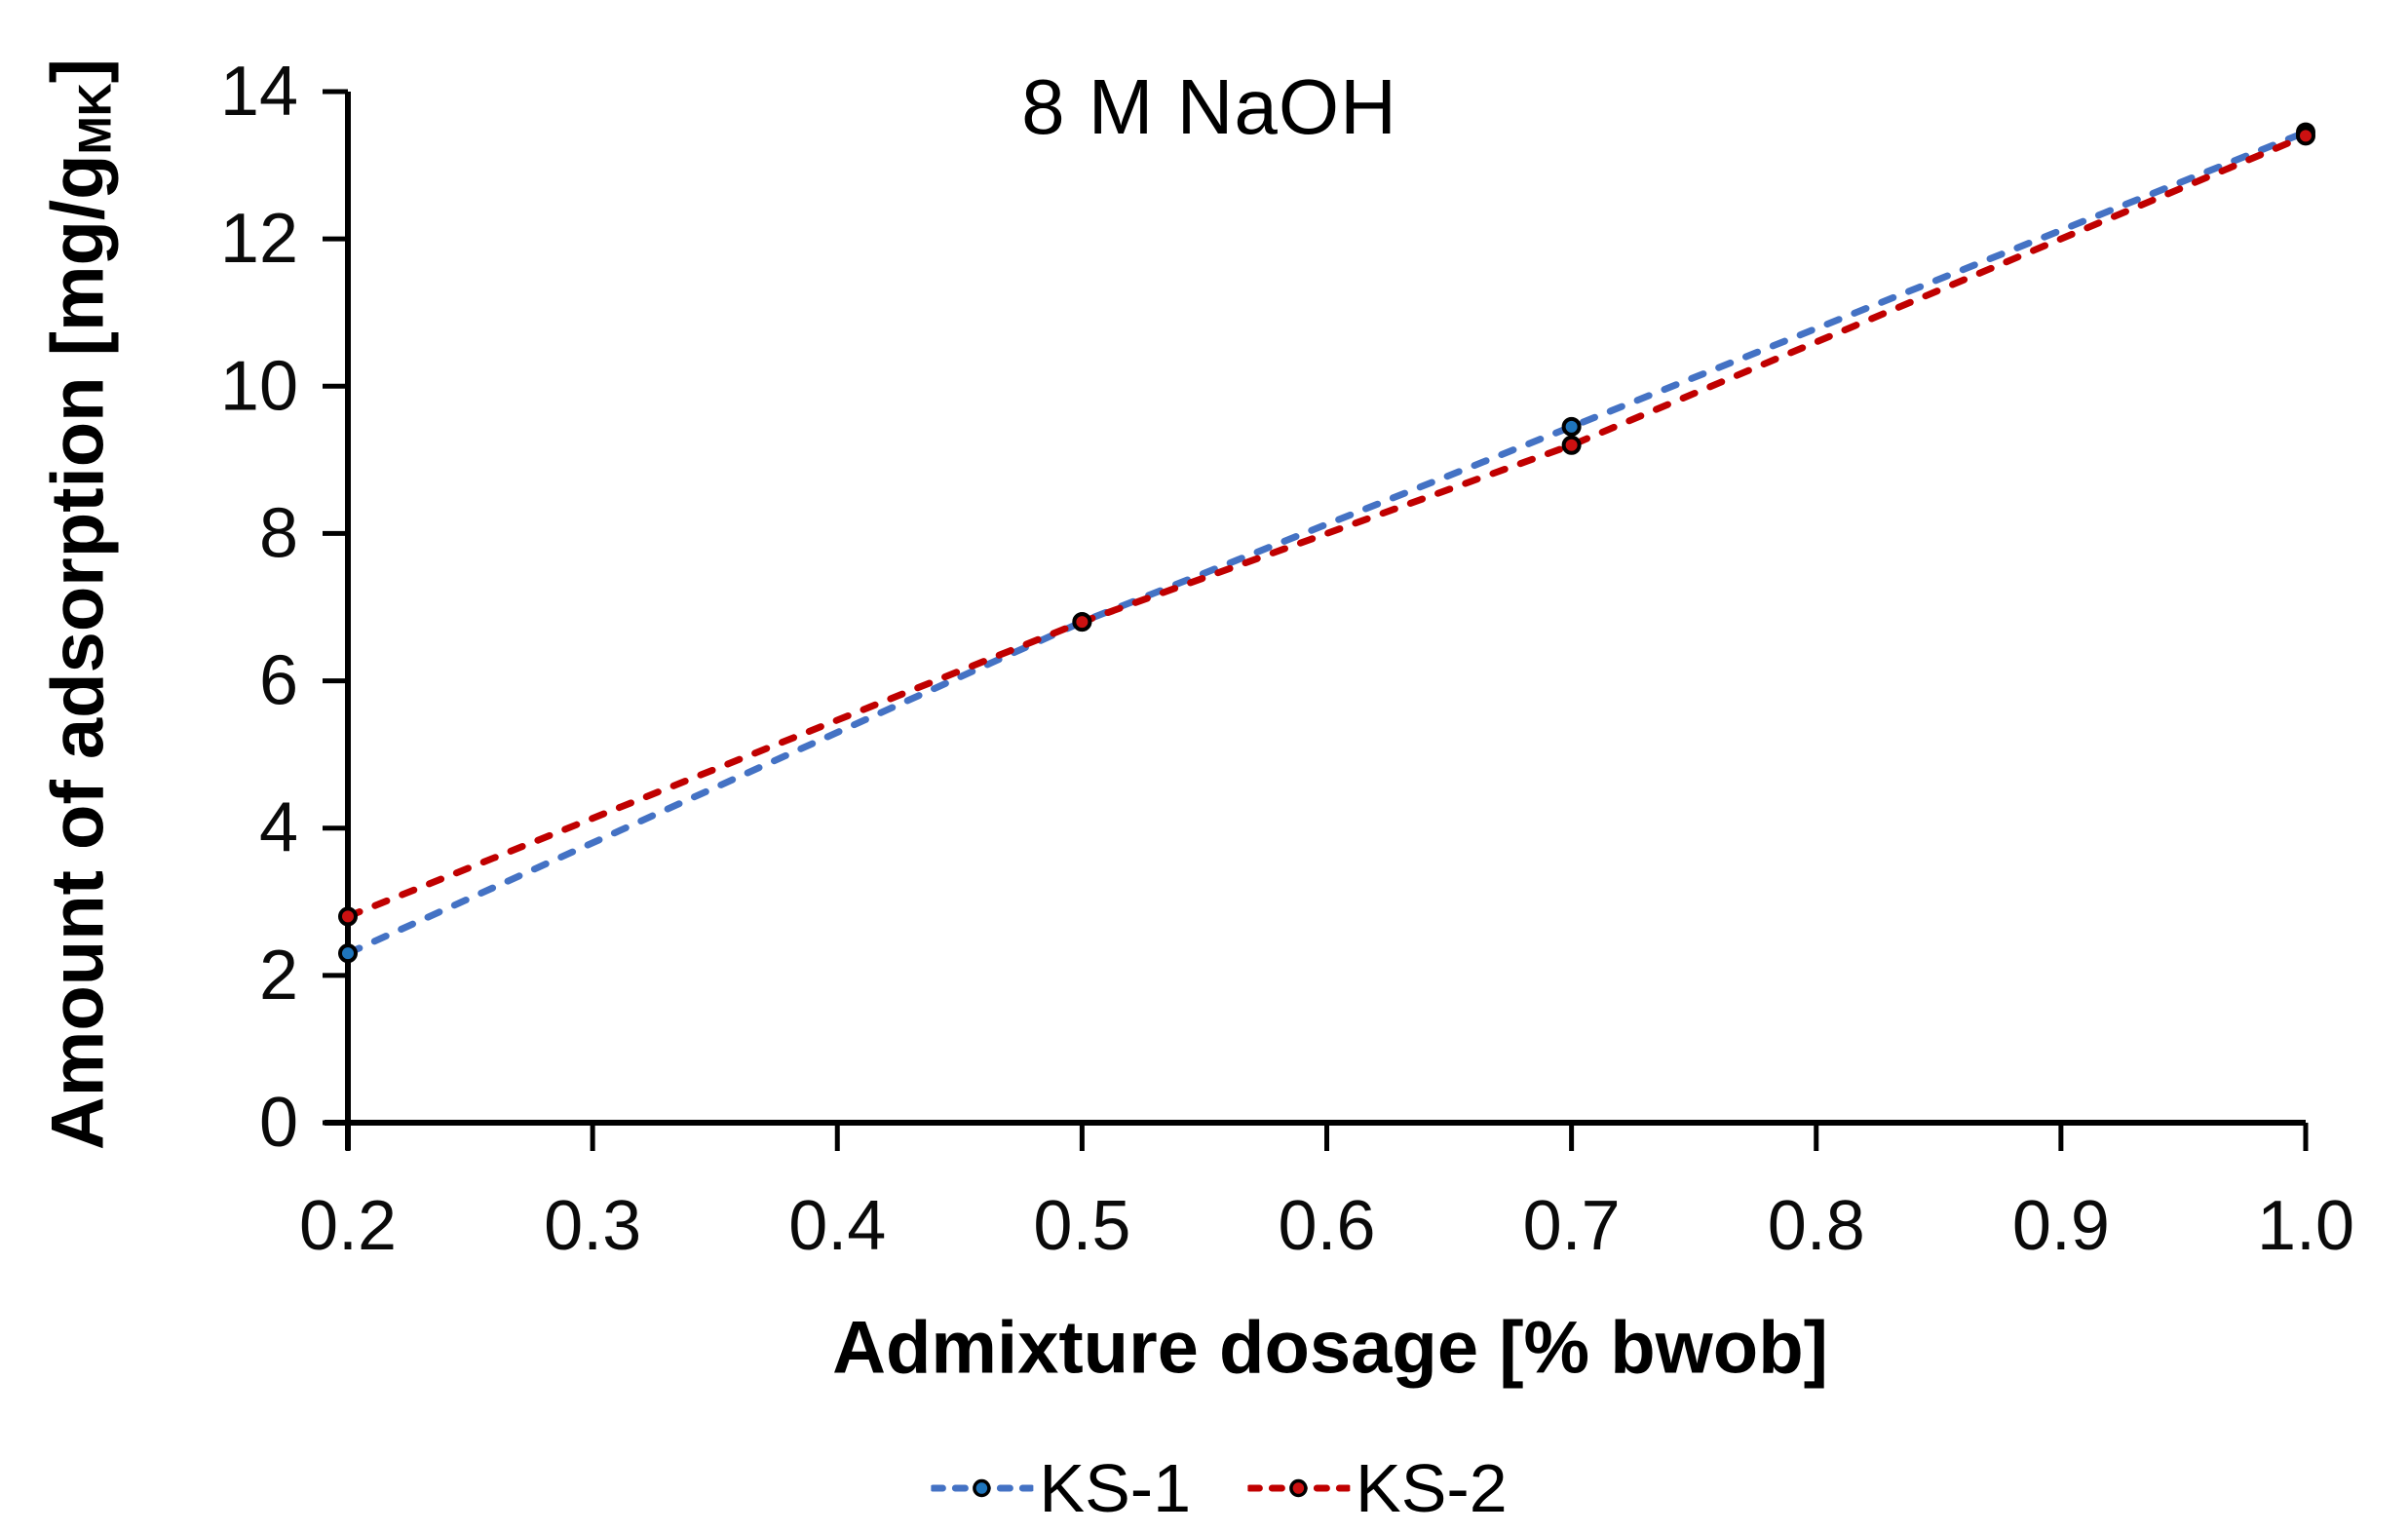 This screenshot has width=2408, height=1533. I want to click on y-tick-label: 6, so click(279, 681).